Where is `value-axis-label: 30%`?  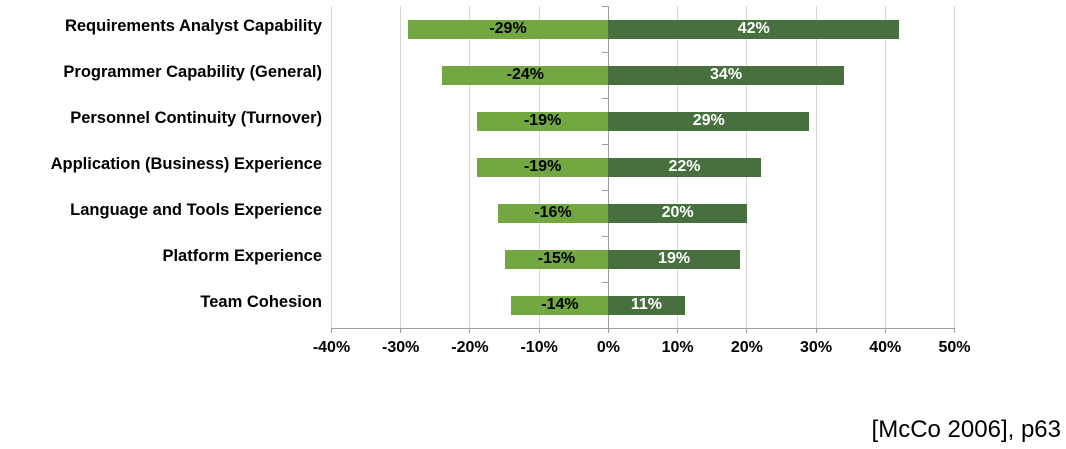 value-axis-label: 30% is located at coordinates (816, 347).